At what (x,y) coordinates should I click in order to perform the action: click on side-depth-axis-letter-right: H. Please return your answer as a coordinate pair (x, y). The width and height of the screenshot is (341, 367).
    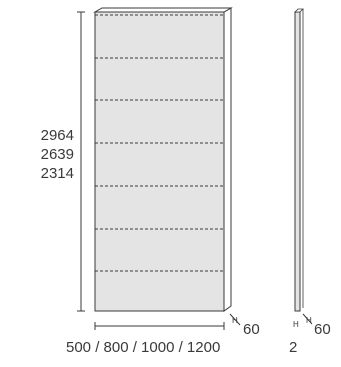
    Looking at the image, I should click on (309, 320).